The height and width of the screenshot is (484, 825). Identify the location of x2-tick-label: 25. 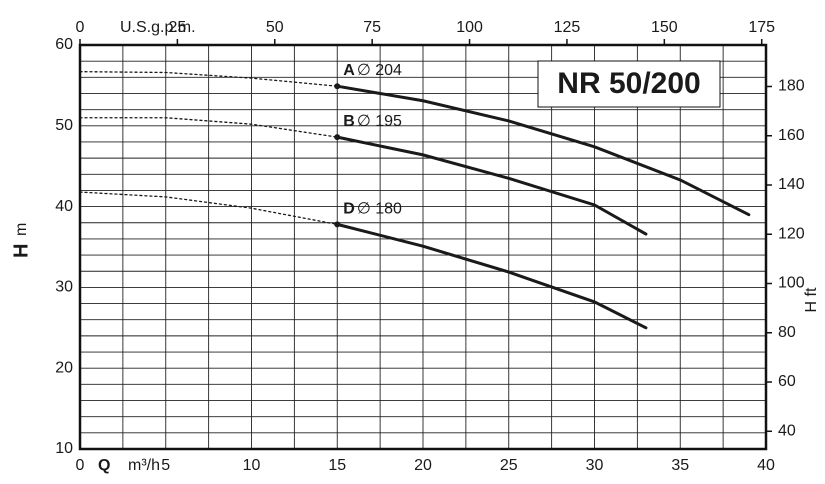
(177, 27).